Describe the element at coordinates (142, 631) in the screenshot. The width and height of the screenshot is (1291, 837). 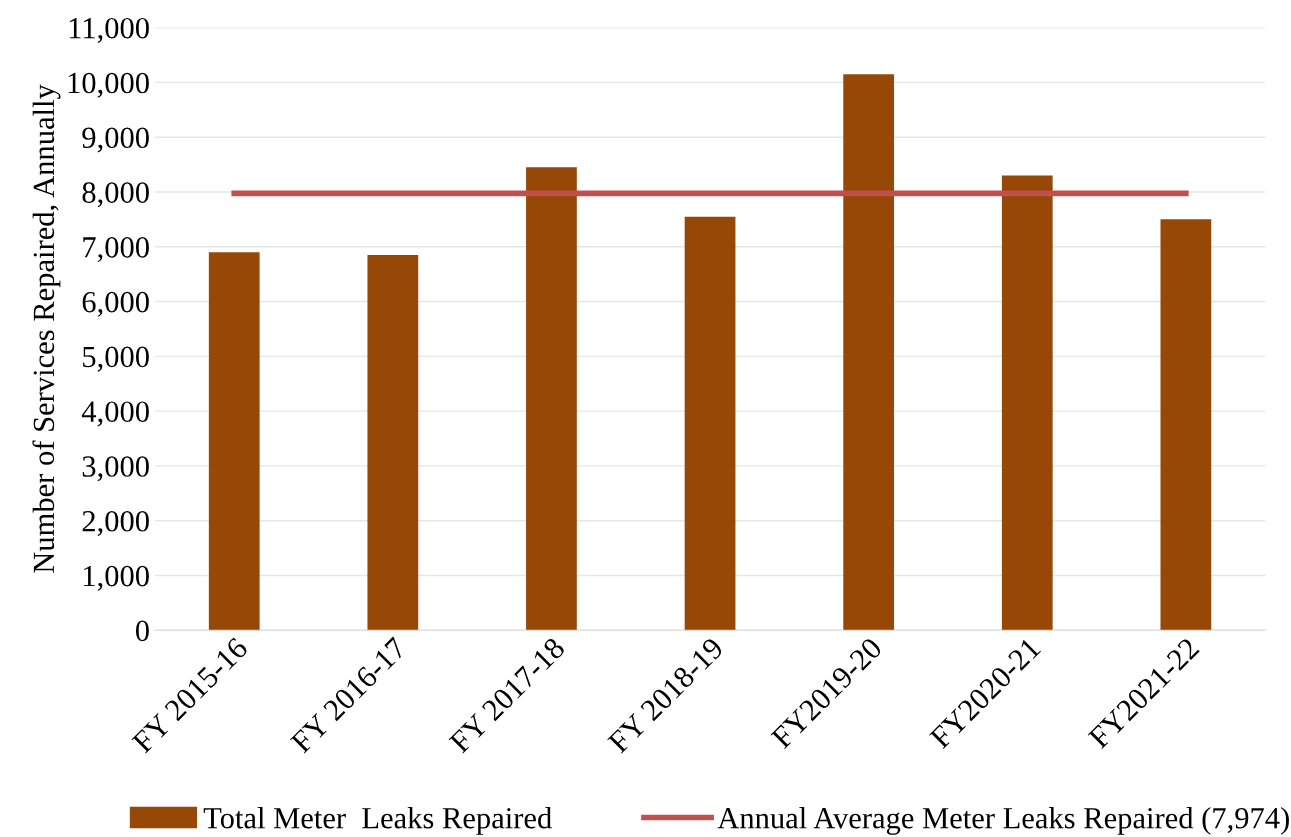
I see `y-tick-label: 0` at that location.